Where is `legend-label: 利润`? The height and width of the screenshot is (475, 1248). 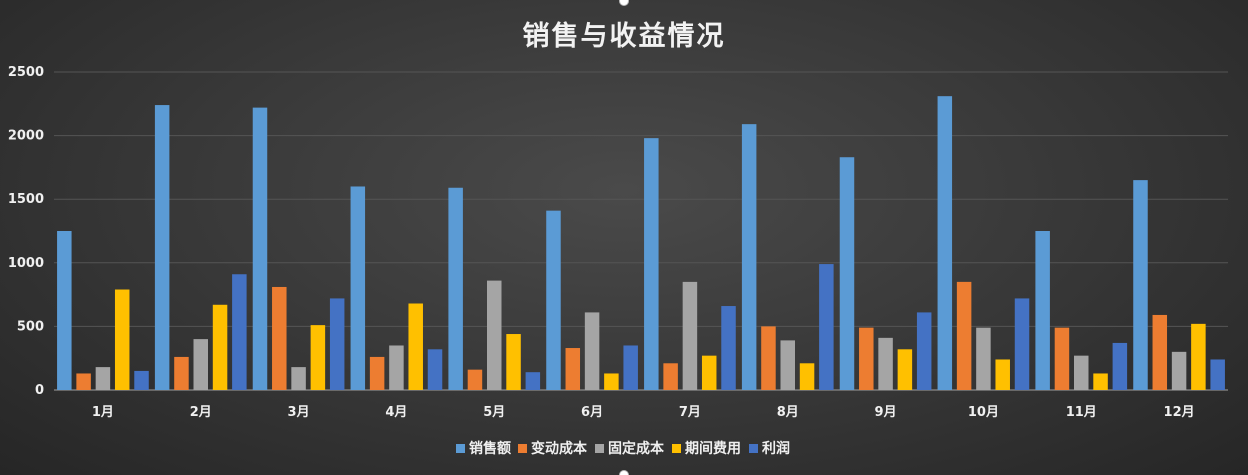 legend-label: 利润 is located at coordinates (776, 448).